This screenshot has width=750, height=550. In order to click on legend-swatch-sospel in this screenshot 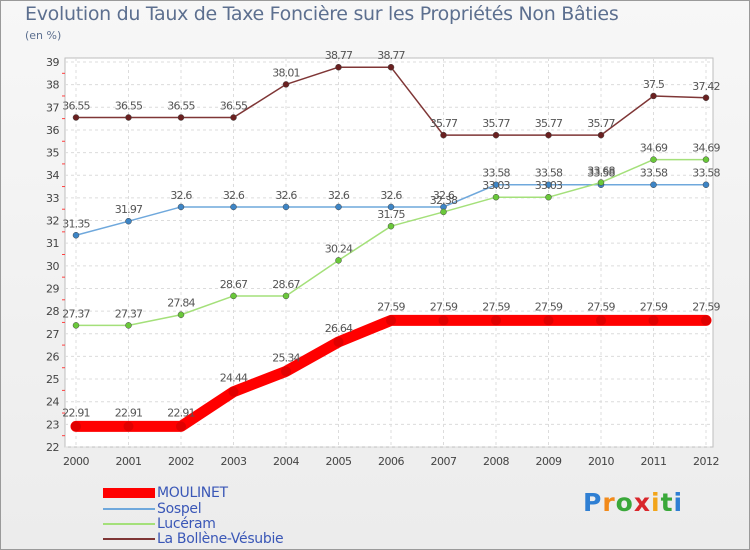, I will do `click(129, 509)`.